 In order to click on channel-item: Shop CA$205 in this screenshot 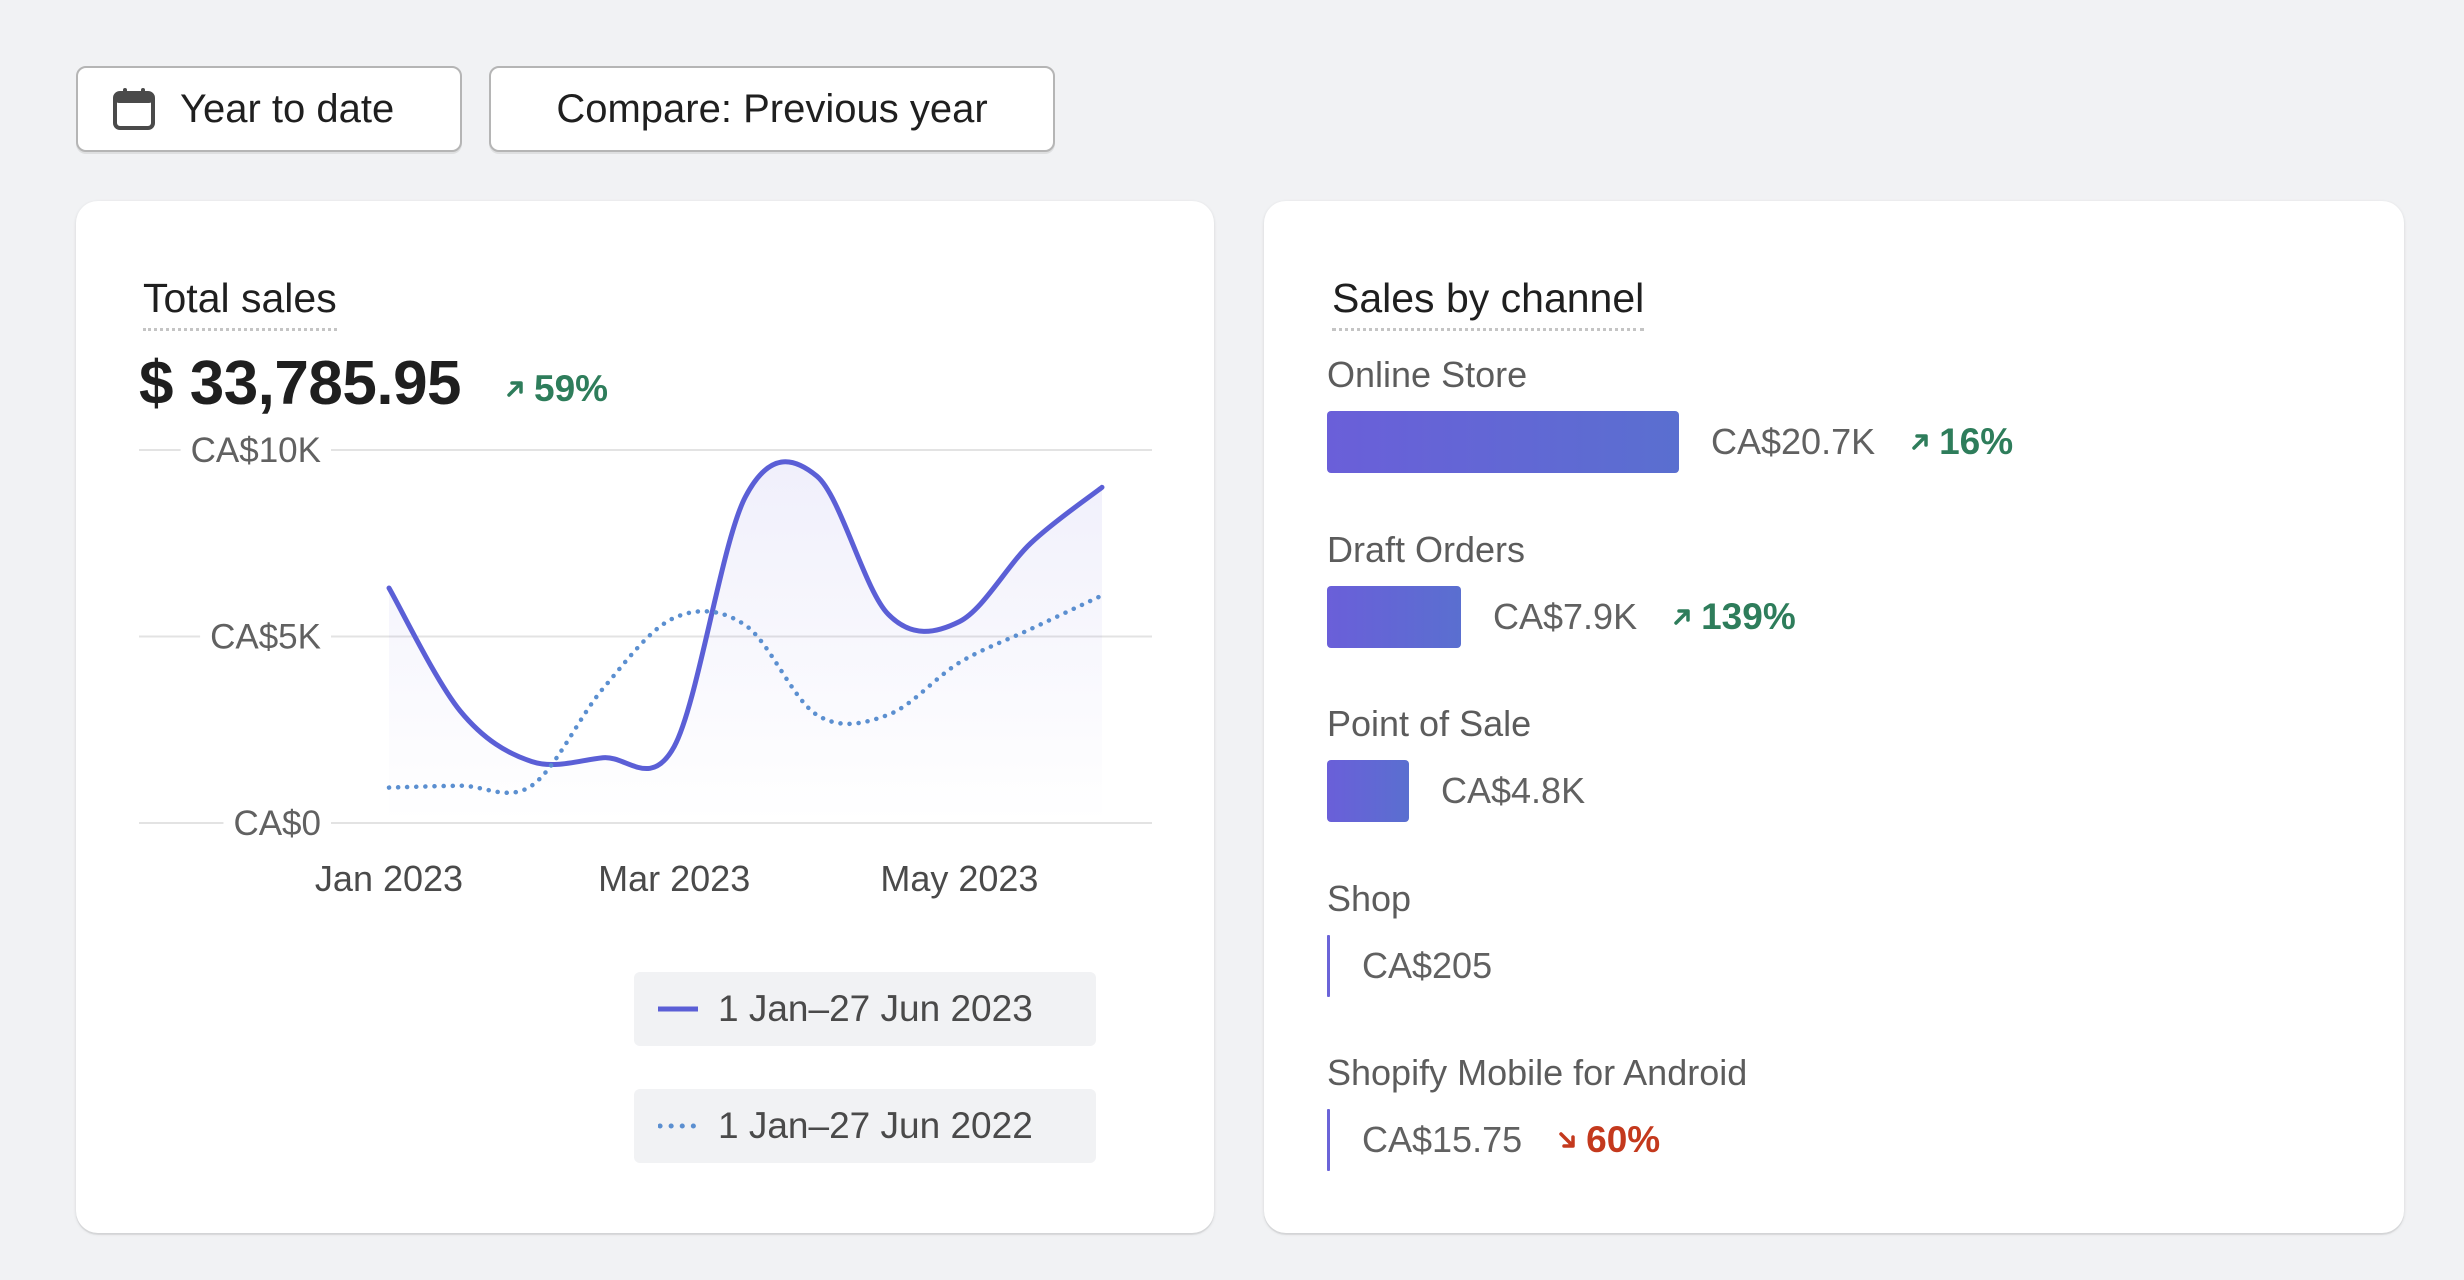, I will do `click(1409, 937)`.